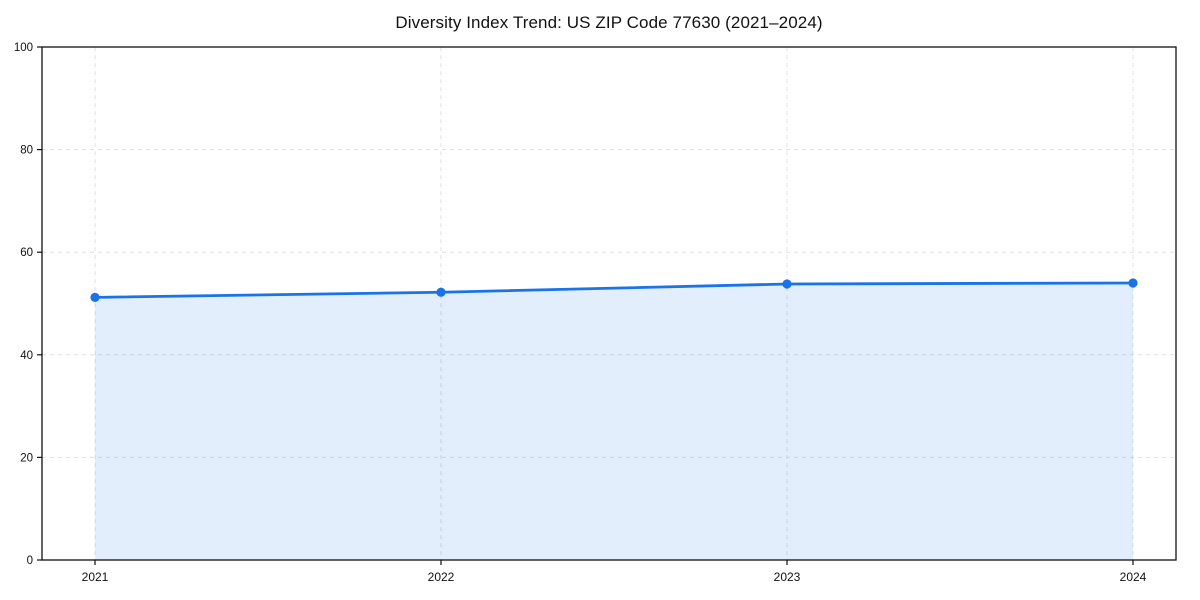  Describe the element at coordinates (26, 151) in the screenshot. I see `y-tick-label: 80` at that location.